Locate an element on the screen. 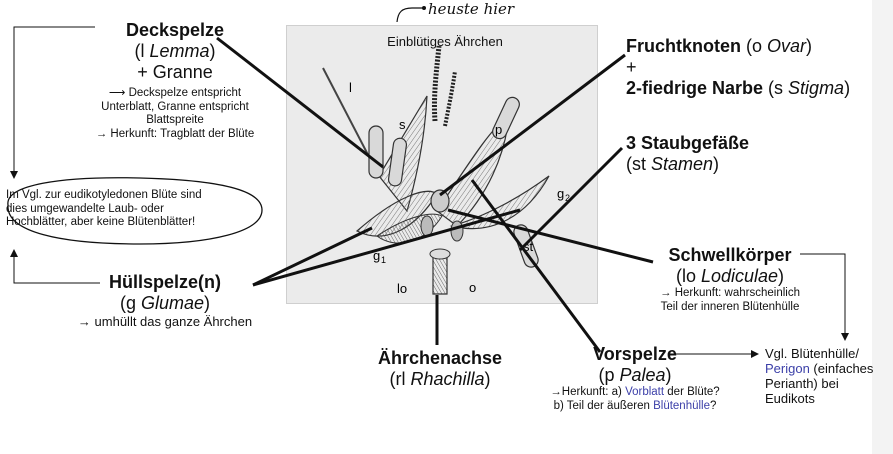 This screenshot has height=454, width=893. staubgefaesse-subtitle: (st Stamen) is located at coordinates (673, 164).